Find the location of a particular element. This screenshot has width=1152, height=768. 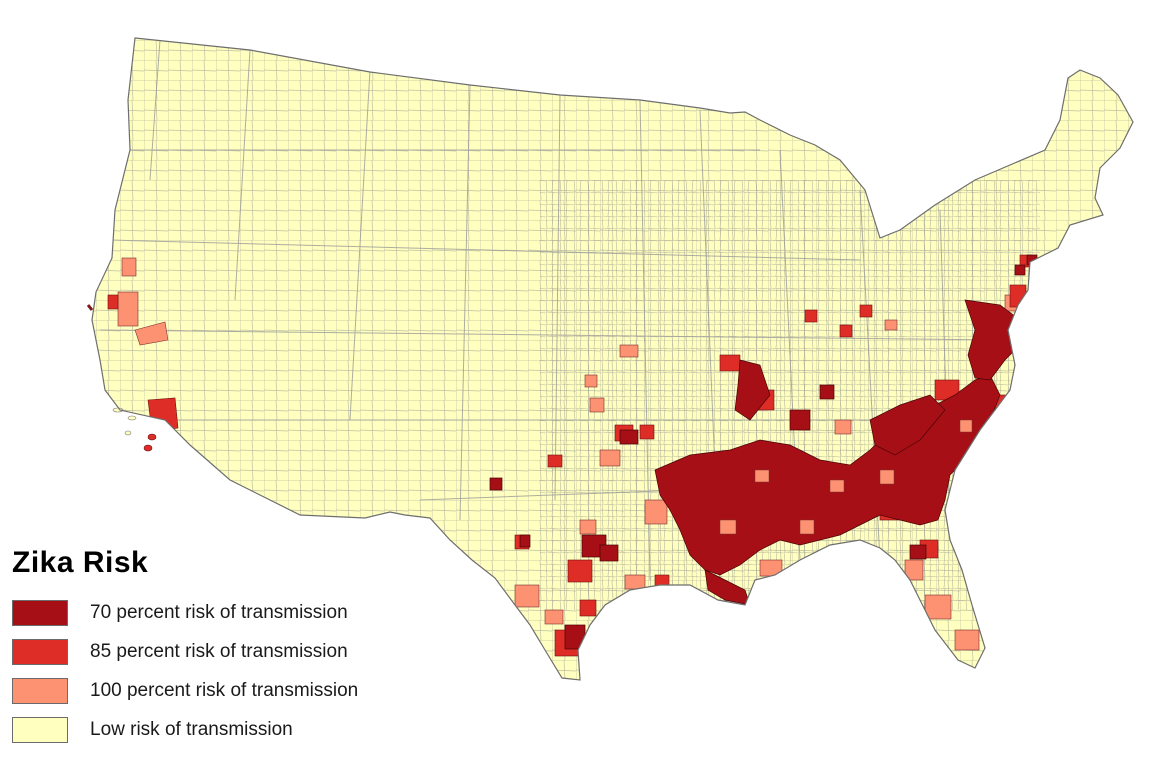

legend-item-70: 70 percent risk of transmission is located at coordinates (222, 612).